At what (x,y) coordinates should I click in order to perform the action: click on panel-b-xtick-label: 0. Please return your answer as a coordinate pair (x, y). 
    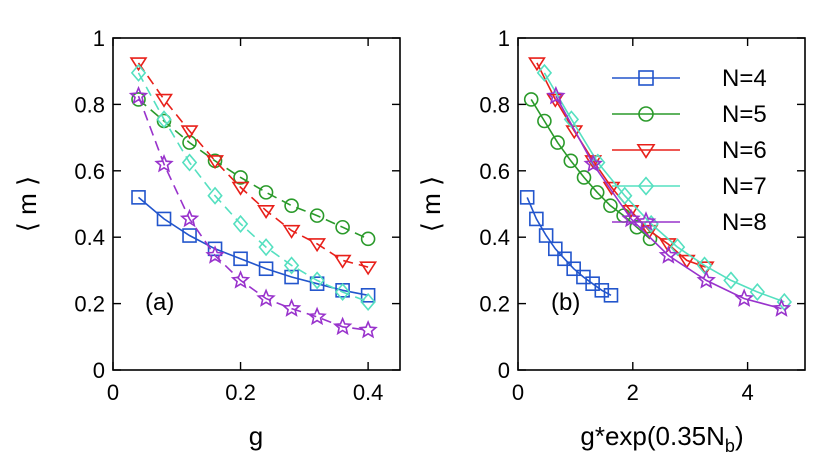
    Looking at the image, I should click on (518, 392).